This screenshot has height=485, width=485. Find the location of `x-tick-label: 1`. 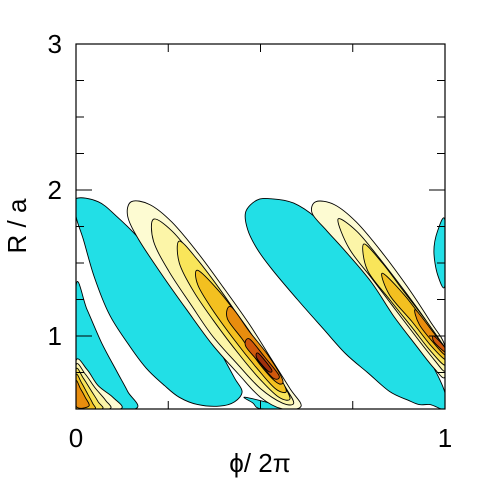

x-tick-label: 1 is located at coordinates (445, 438).